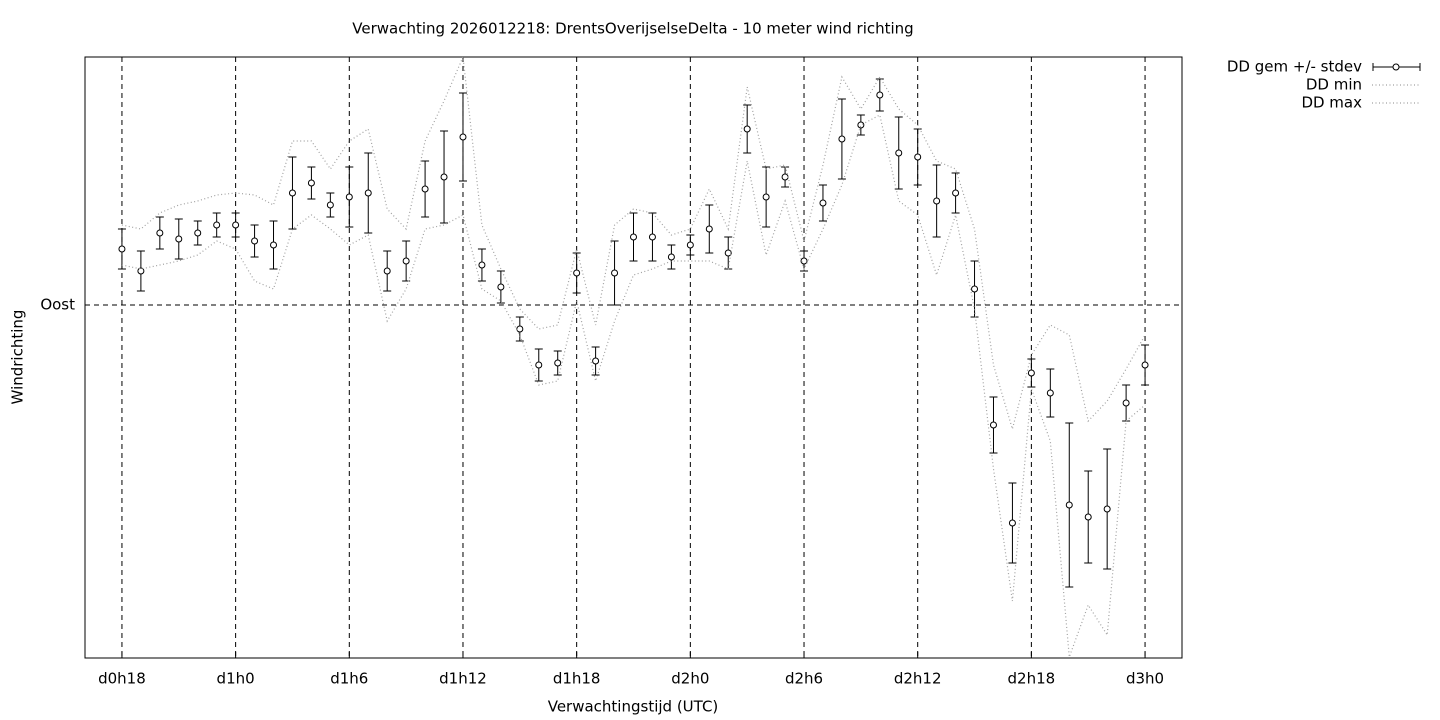  I want to click on x-tick-label: d2h6, so click(804, 679).